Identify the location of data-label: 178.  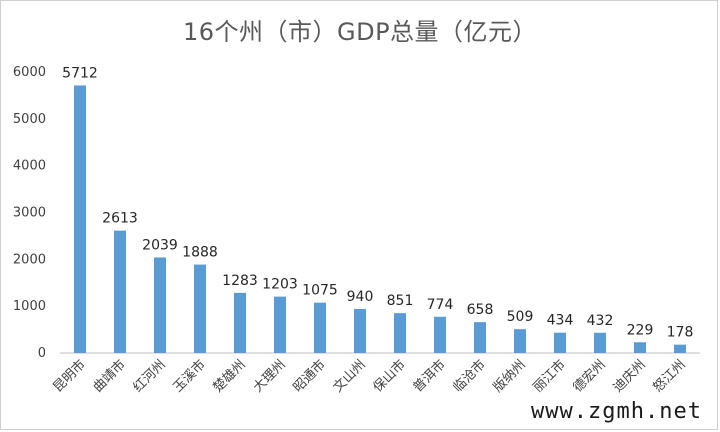
(680, 333).